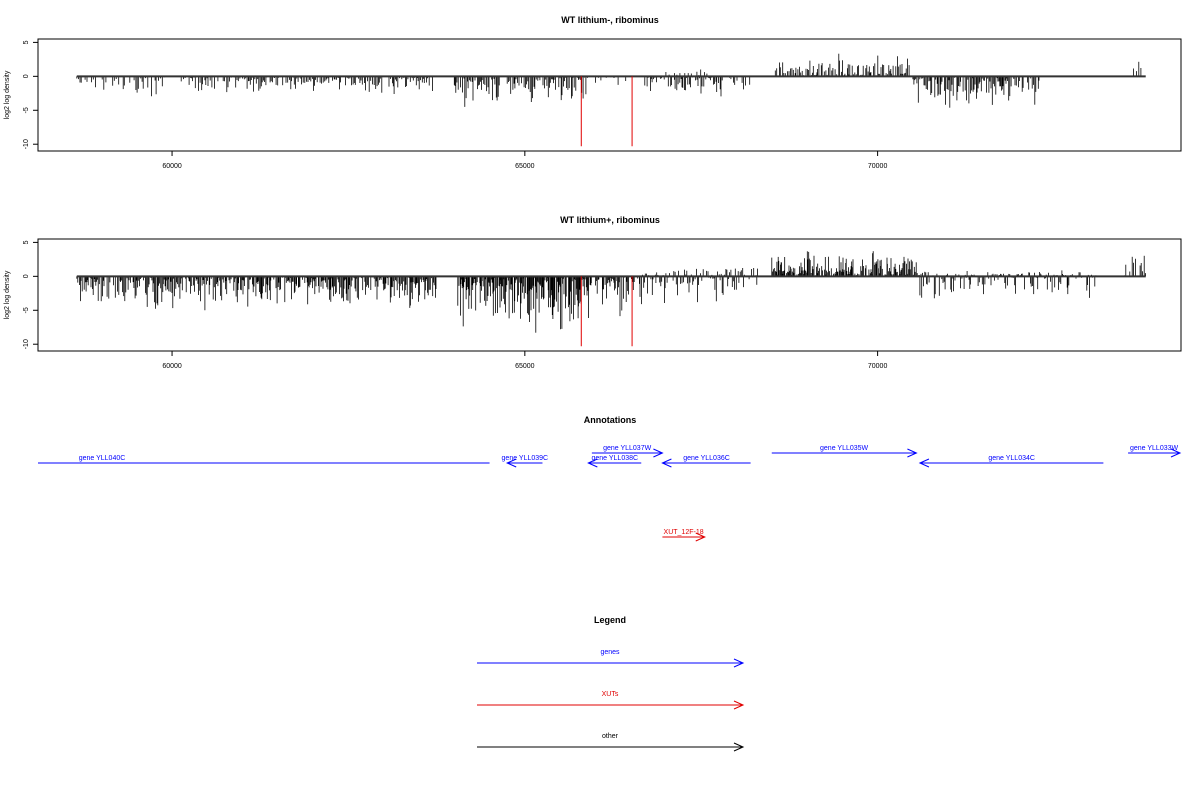 This screenshot has height=800, width=1200. I want to click on panel-title: WT lithium+, ribominus, so click(610, 220).